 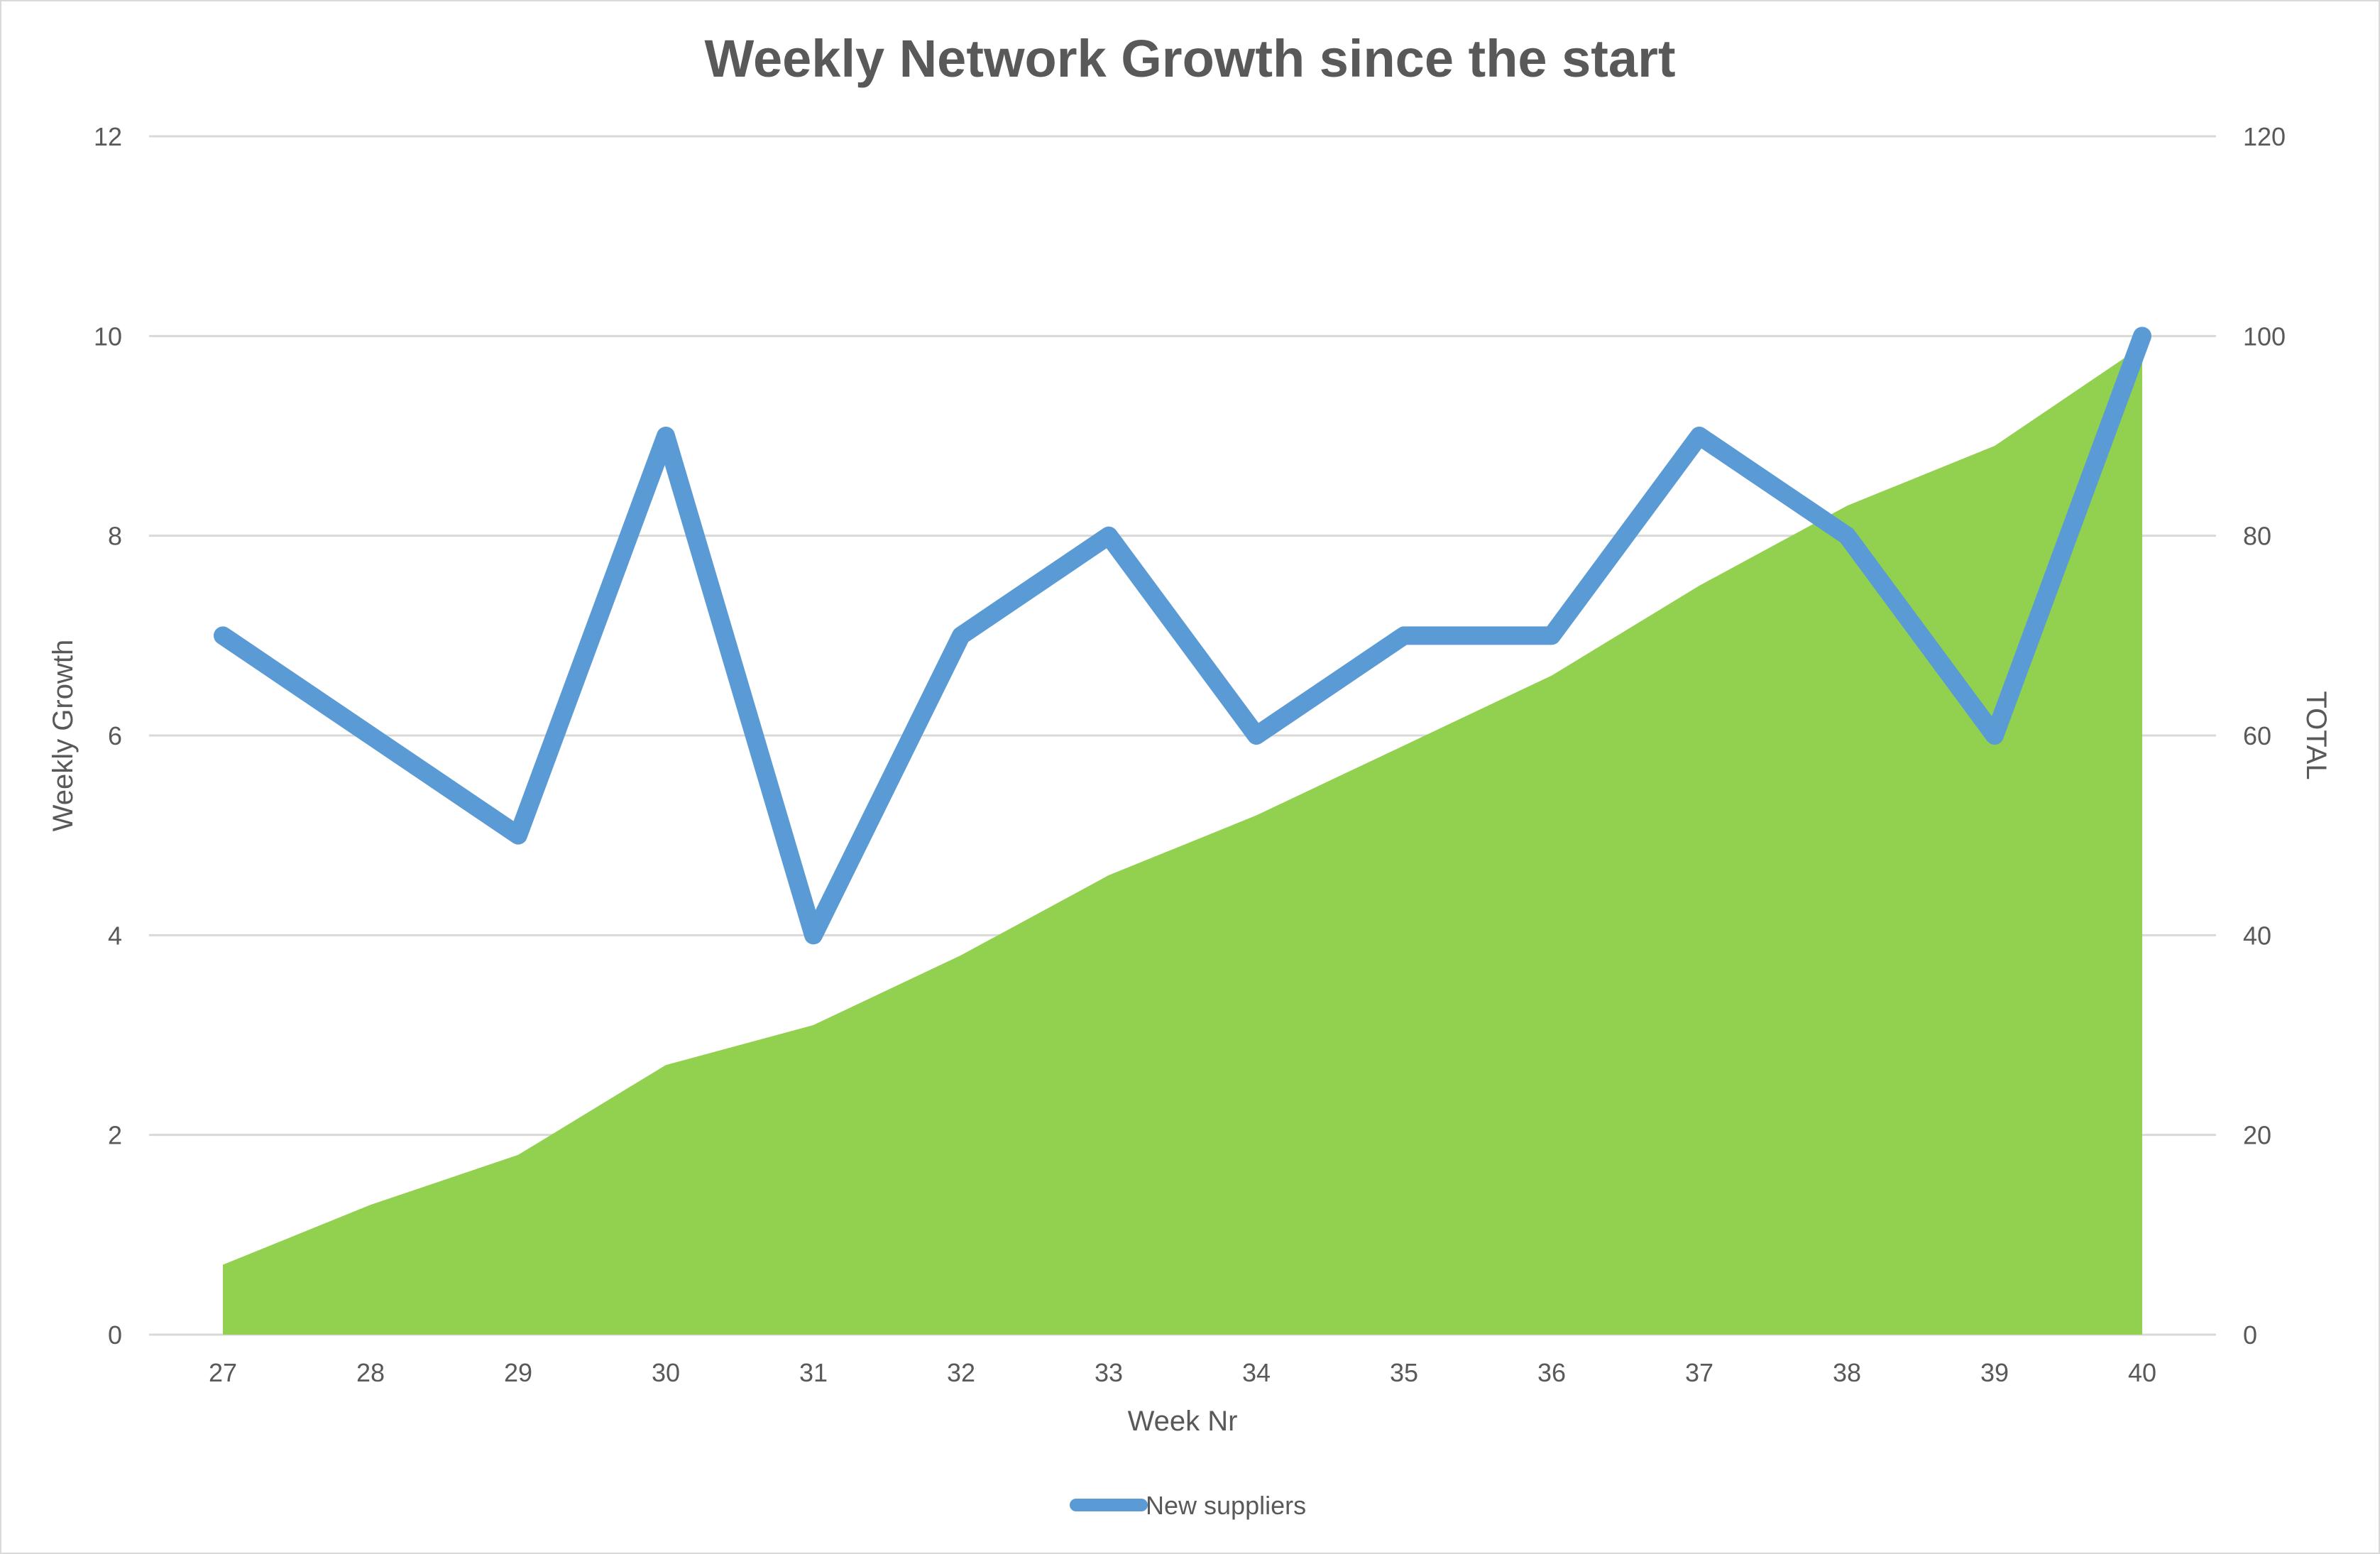 What do you see at coordinates (2257, 936) in the screenshot?
I see `right-axis-tick-label: 40` at bounding box center [2257, 936].